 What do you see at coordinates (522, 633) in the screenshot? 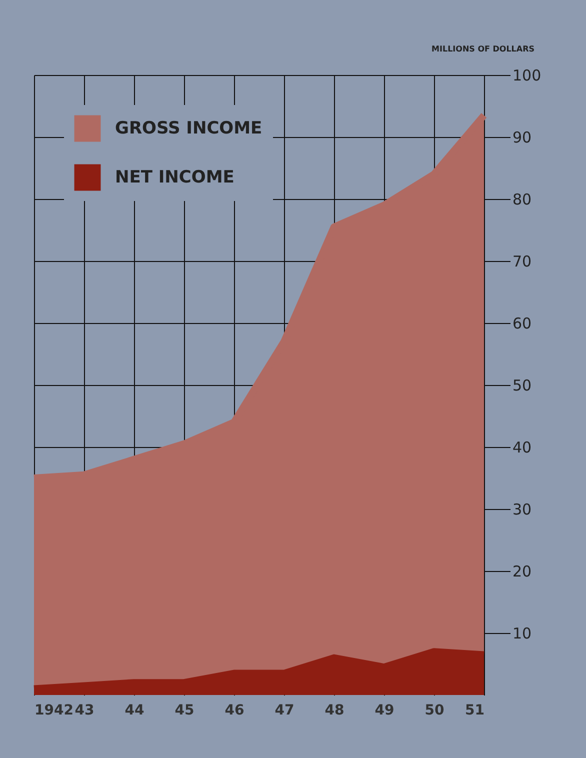
I see `y-tick-label: 10` at bounding box center [522, 633].